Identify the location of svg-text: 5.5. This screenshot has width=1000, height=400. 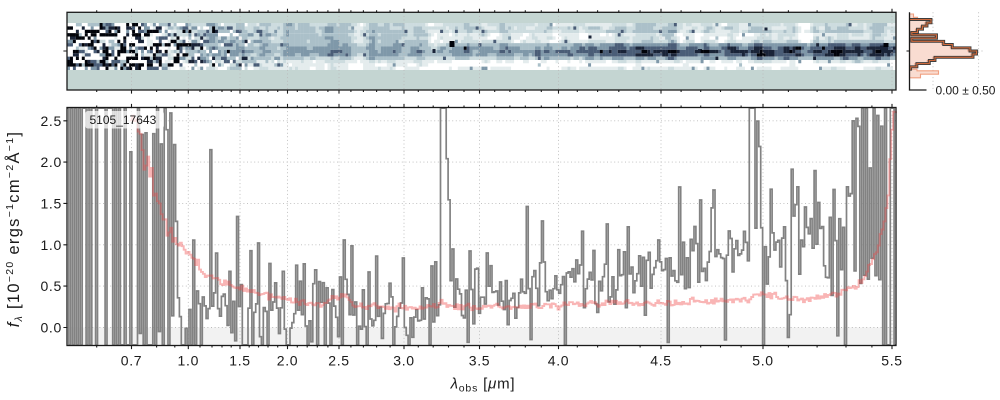
(892, 361).